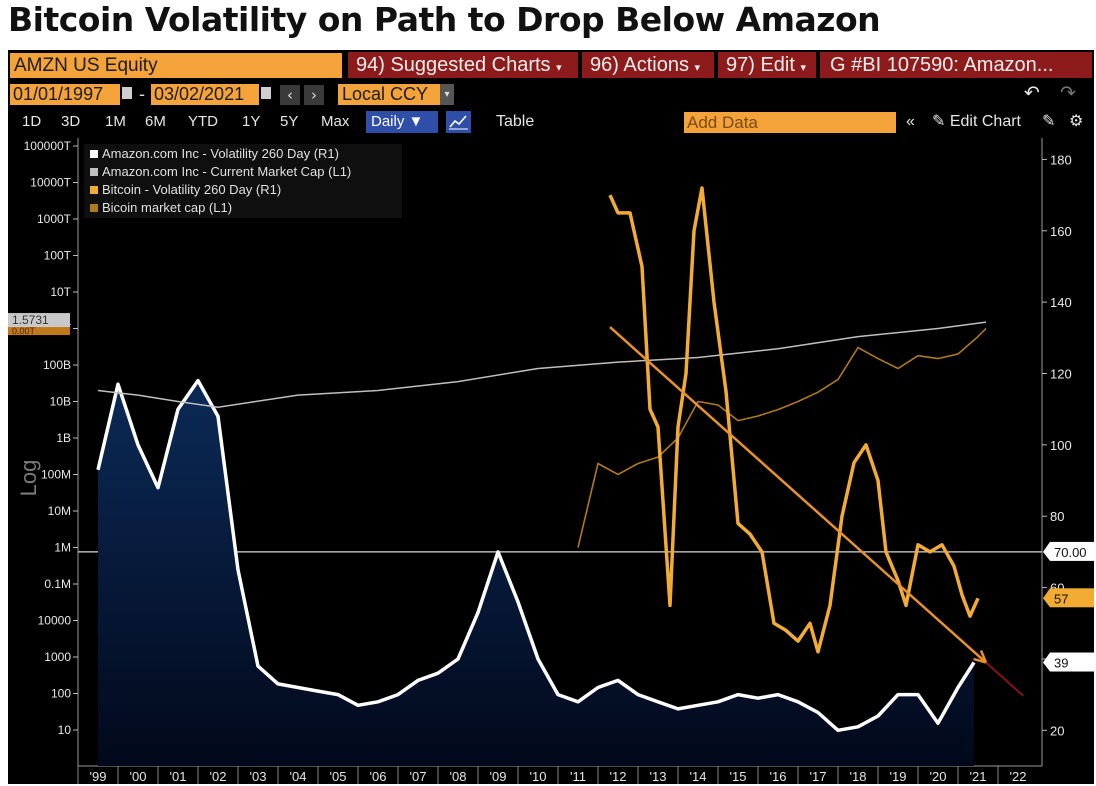  Describe the element at coordinates (578, 776) in the screenshot. I see `x-tick-label: '11` at that location.